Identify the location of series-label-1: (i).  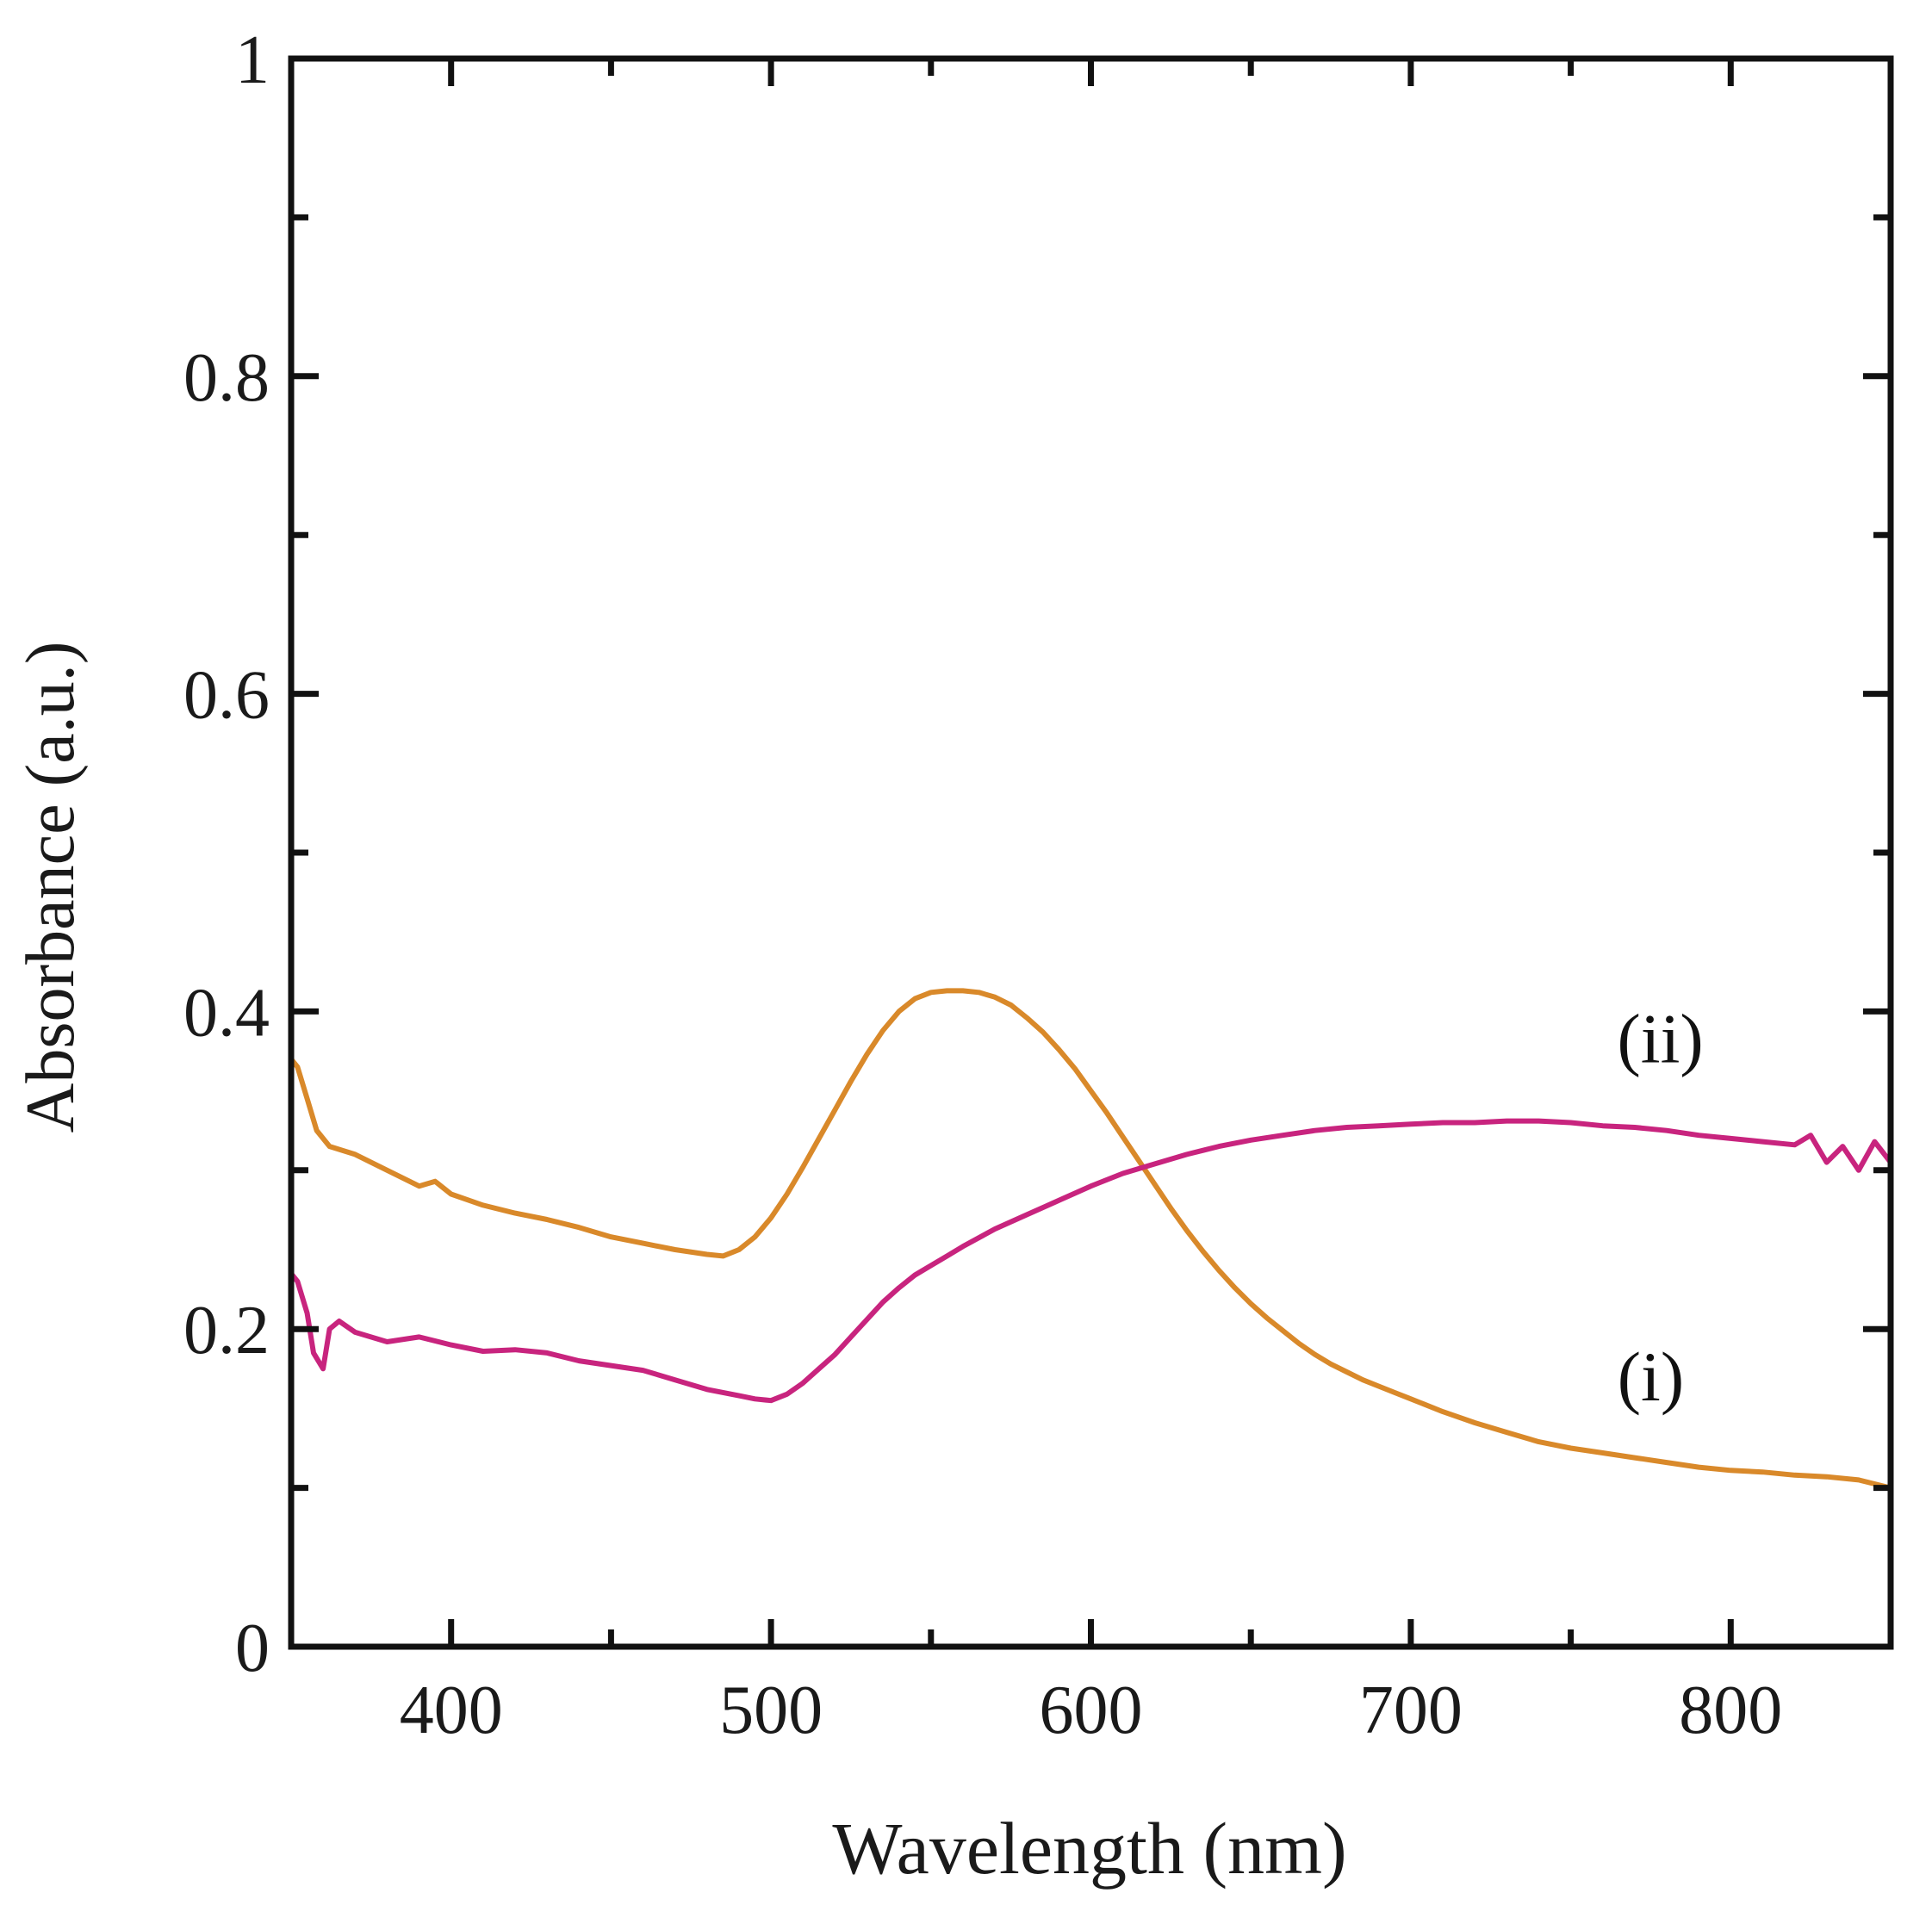
(1651, 1376).